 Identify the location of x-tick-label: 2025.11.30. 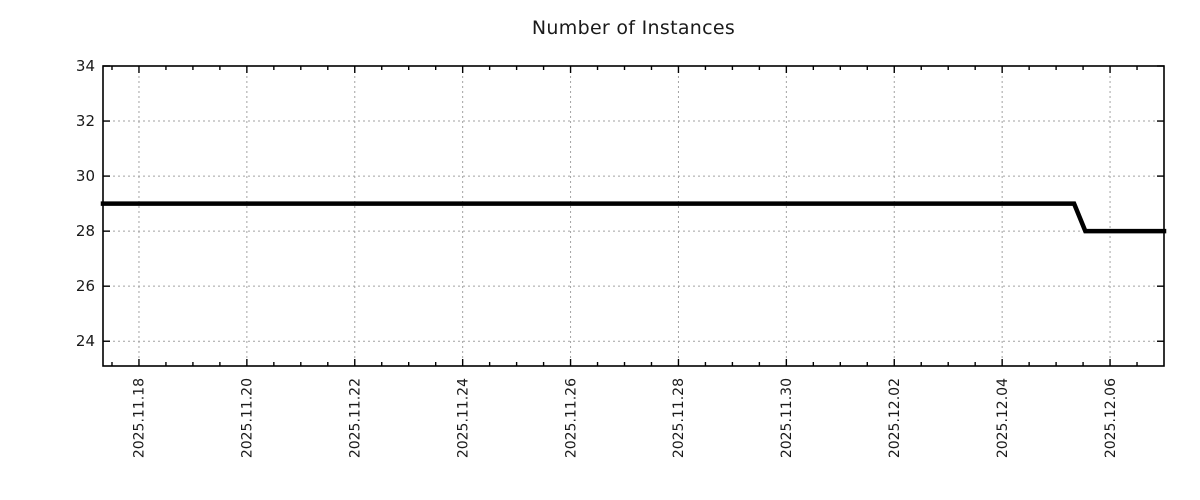
(787, 418).